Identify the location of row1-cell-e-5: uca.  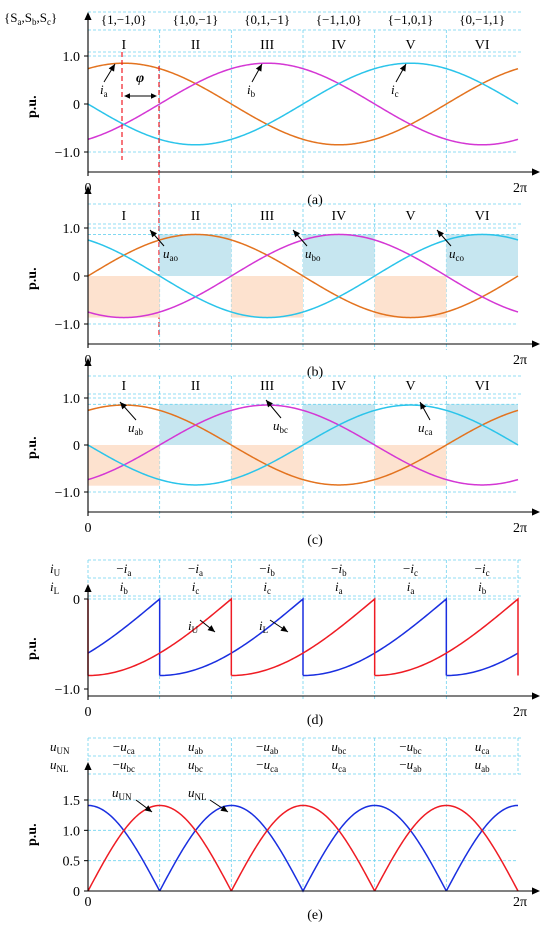
(482, 747).